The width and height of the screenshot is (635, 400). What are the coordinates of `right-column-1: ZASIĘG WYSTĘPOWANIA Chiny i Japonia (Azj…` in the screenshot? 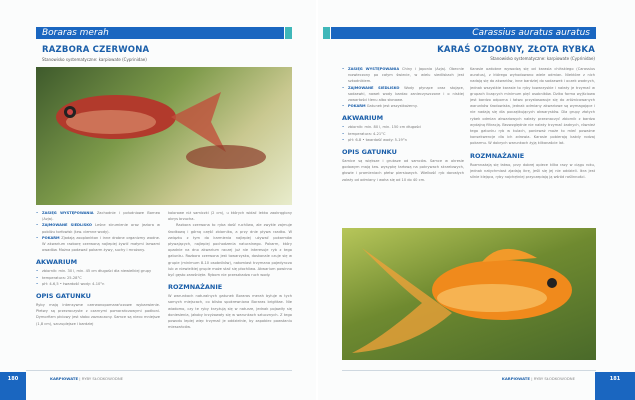 It's located at (403, 124).